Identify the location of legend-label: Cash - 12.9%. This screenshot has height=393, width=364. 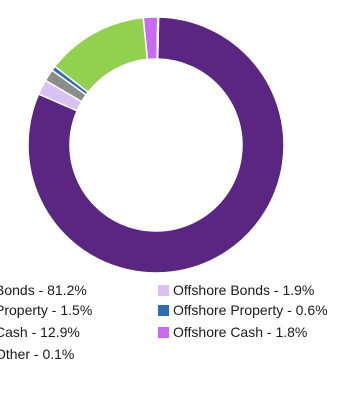
(40, 332).